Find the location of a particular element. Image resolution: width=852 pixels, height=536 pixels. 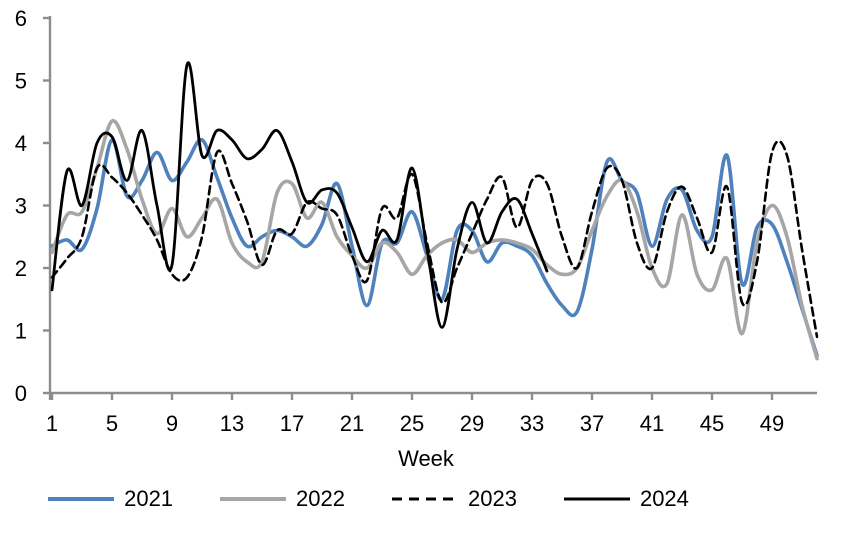

x-tick-label: 37 is located at coordinates (592, 423).